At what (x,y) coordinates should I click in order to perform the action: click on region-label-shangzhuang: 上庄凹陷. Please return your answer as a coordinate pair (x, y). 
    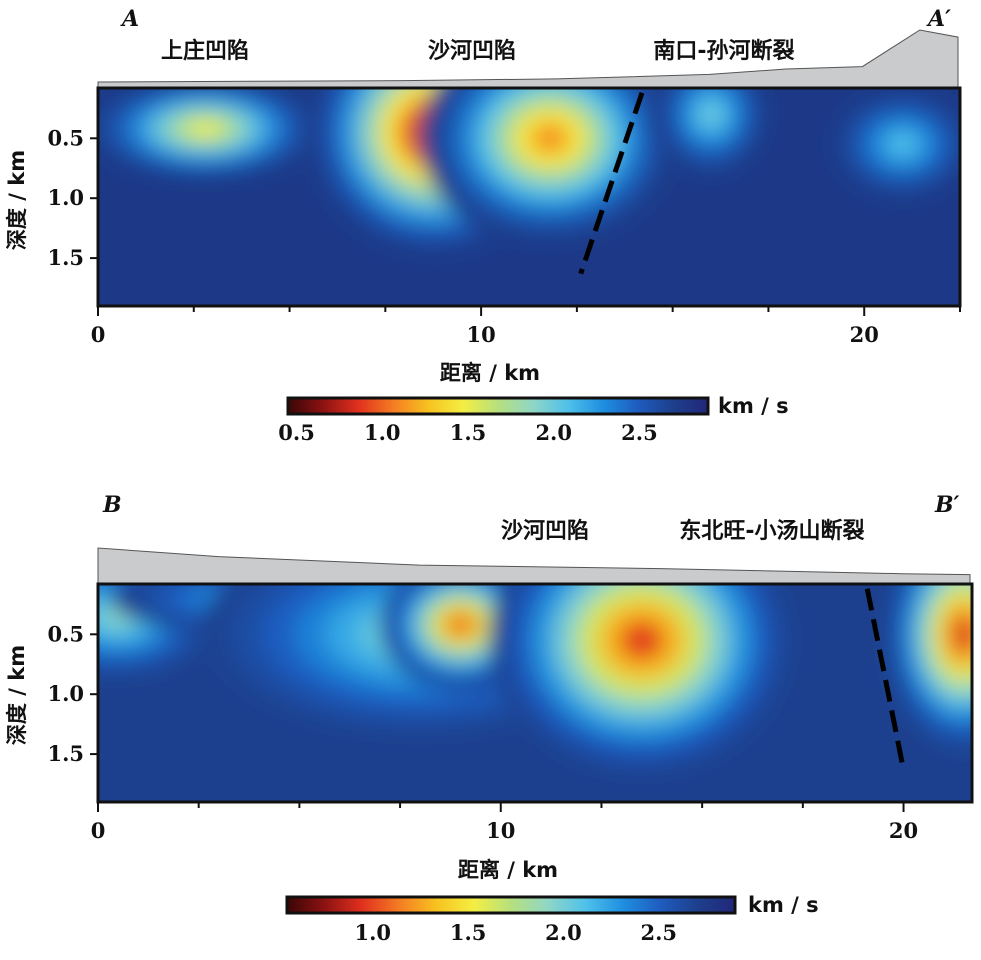
    Looking at the image, I should click on (205, 51).